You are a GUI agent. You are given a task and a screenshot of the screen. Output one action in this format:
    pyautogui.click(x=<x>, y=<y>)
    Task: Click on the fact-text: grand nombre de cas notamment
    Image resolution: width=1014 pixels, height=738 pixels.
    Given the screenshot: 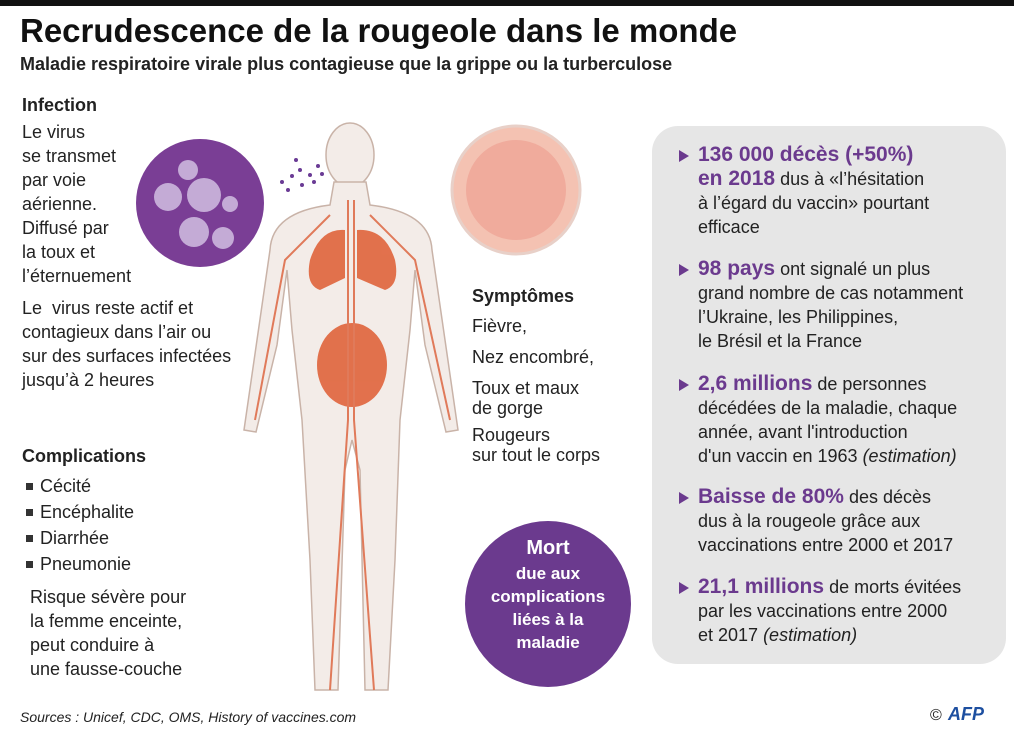 What is the action you would take?
    pyautogui.click(x=830, y=293)
    